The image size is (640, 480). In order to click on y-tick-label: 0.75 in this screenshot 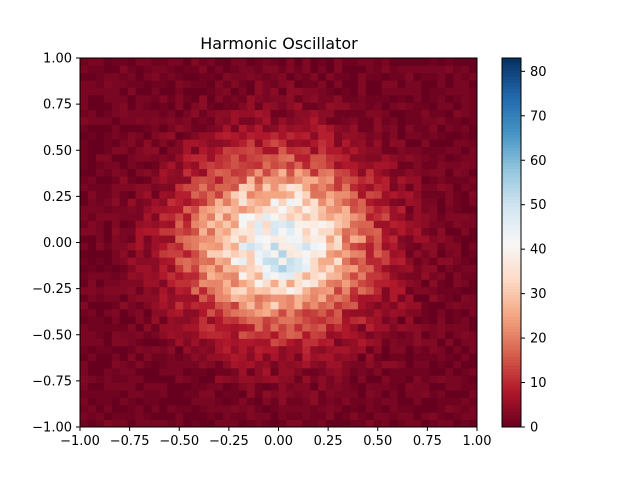, I will do `click(57, 105)`.